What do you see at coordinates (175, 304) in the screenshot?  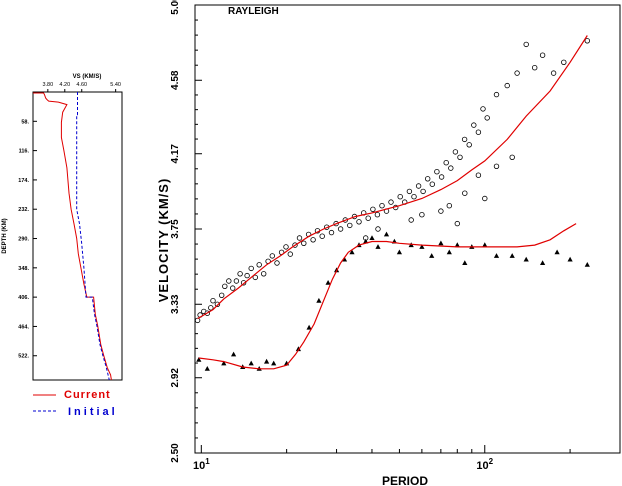 I see `dispersion-y-tick-label: 3.33` at bounding box center [175, 304].